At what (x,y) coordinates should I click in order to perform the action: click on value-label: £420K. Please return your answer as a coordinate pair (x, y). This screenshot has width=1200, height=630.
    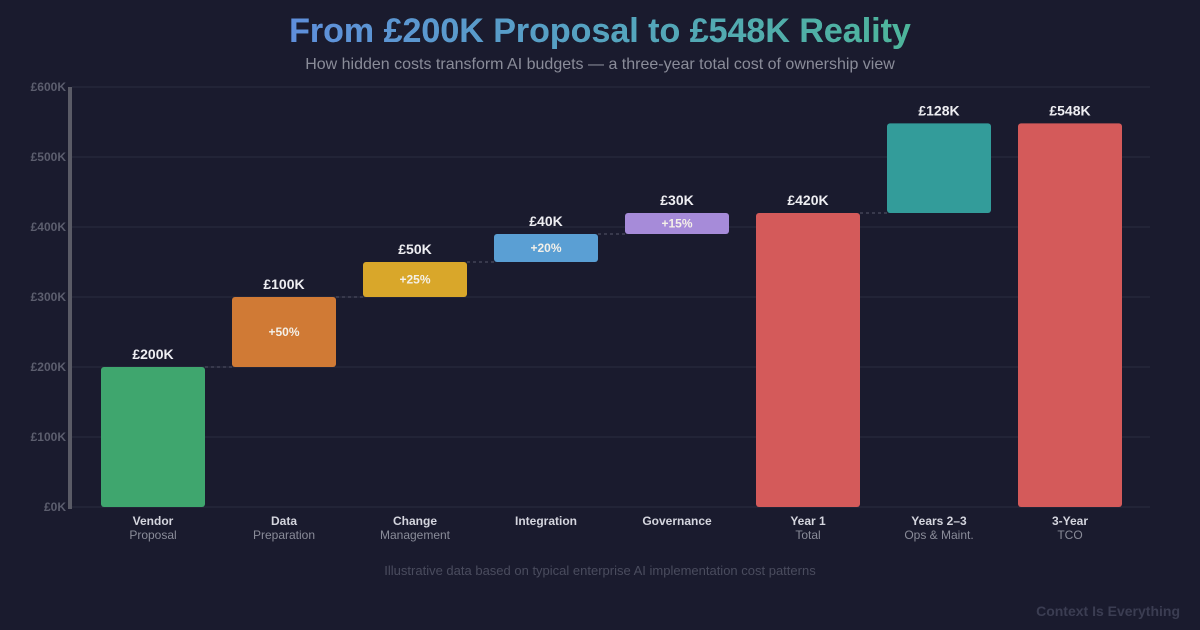
    Looking at the image, I should click on (807, 200).